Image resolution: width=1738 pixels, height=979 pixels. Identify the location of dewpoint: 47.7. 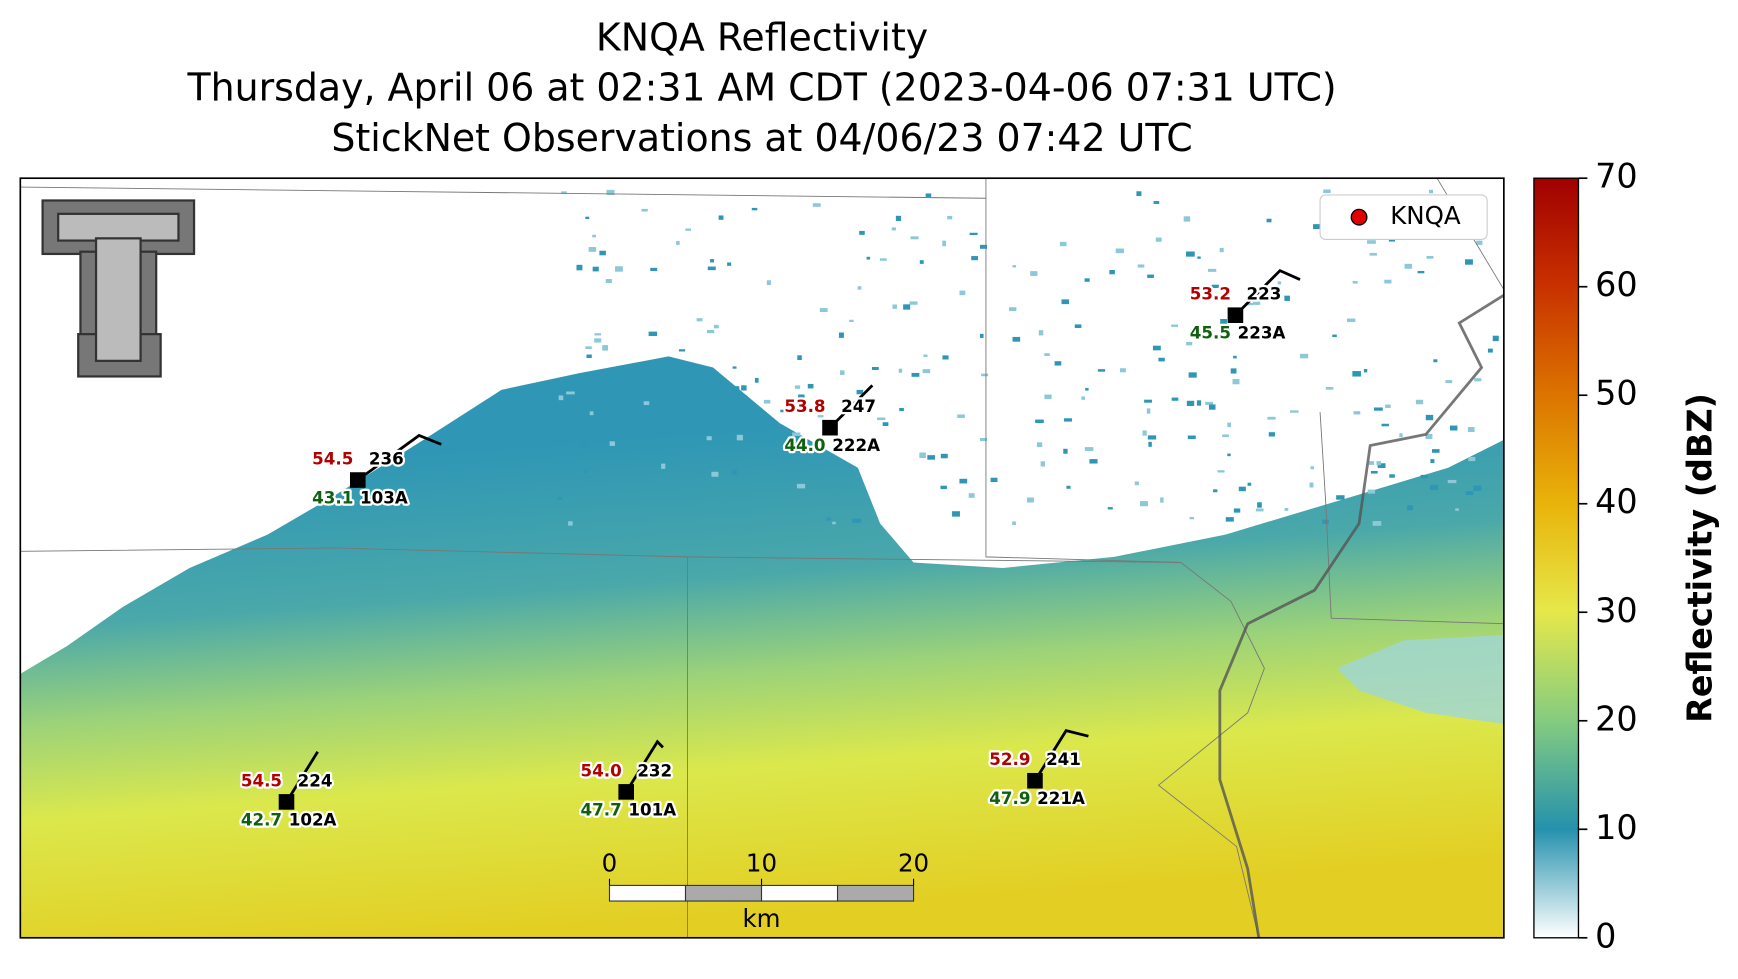
(601, 809).